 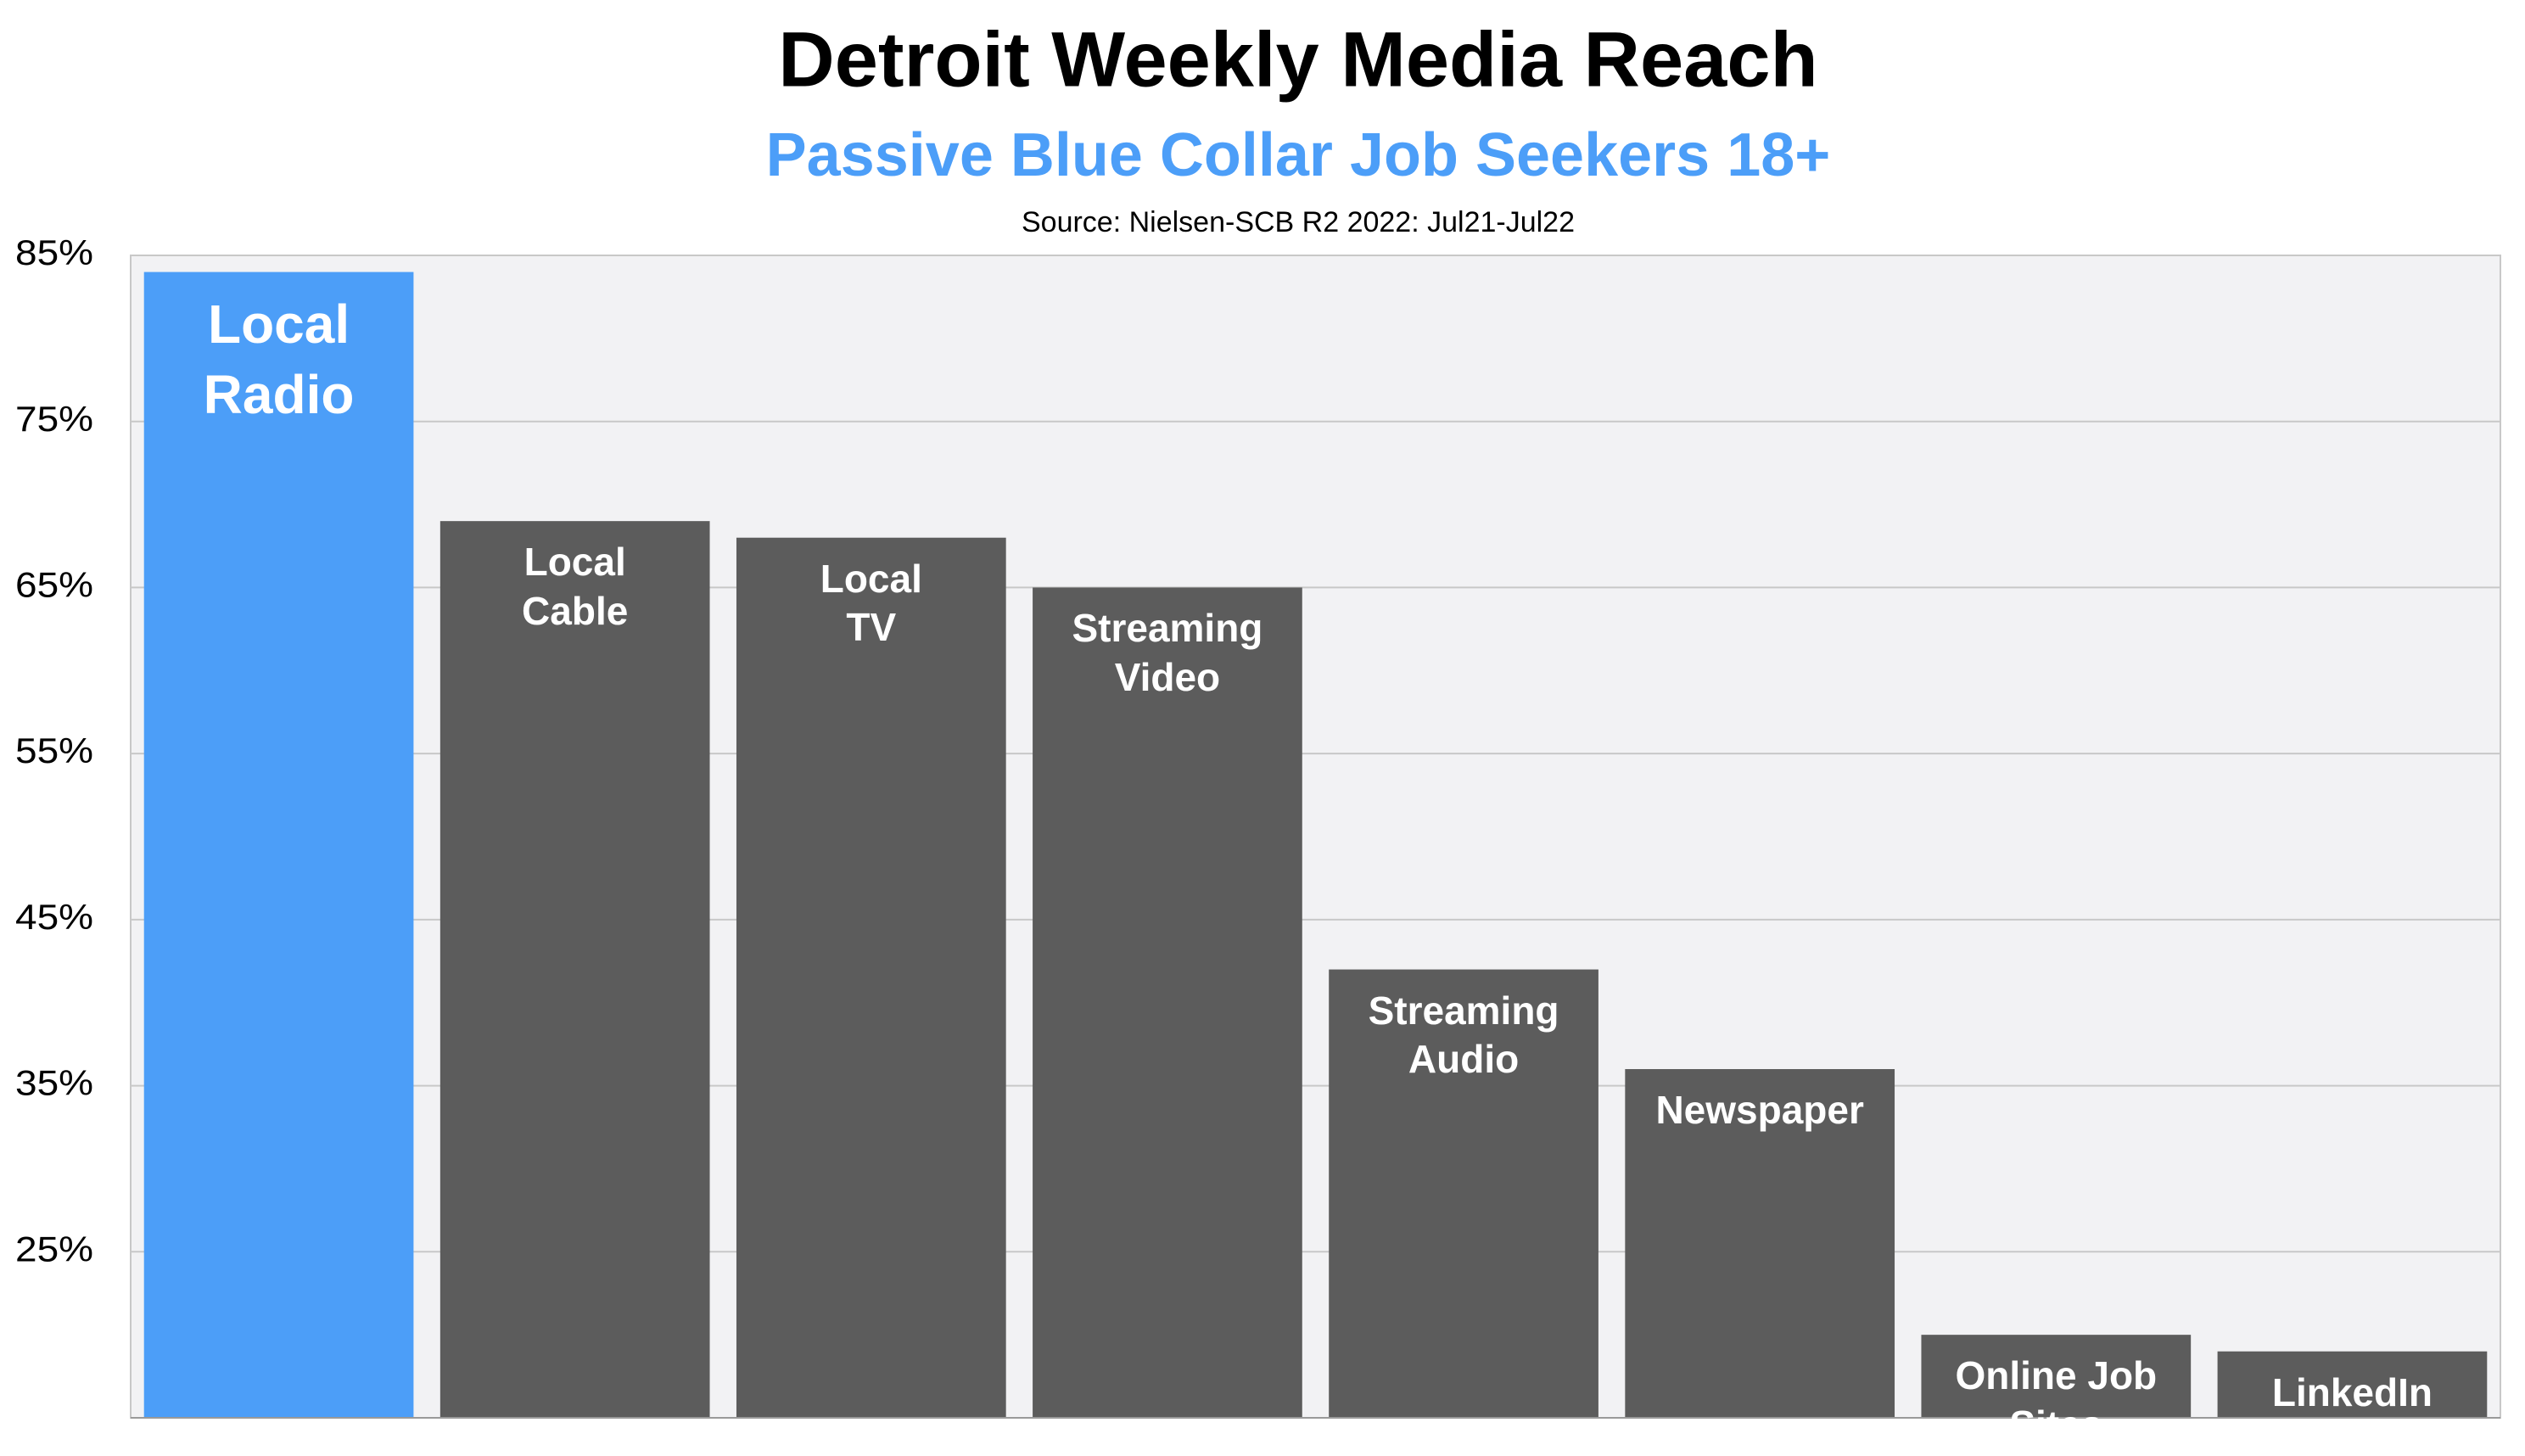 What do you see at coordinates (279, 359) in the screenshot?
I see `bar-label: Local Radio` at bounding box center [279, 359].